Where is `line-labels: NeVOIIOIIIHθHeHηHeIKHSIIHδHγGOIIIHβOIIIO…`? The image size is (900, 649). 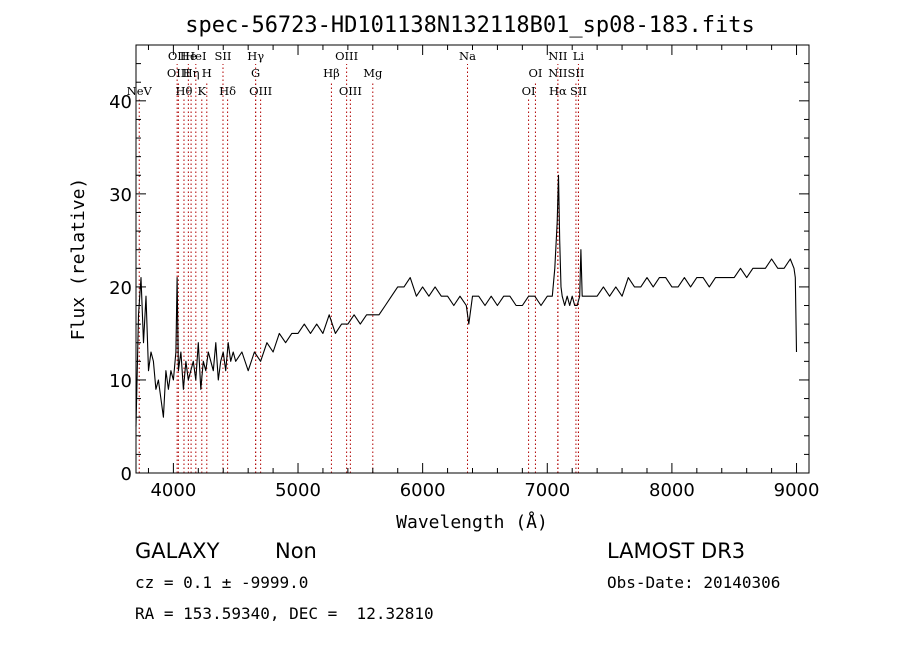
line-labels: NeVOIIOIIIHθHeHηHeIKHSIIHδHγGOIIIHβOIIIO… is located at coordinates (357, 73).